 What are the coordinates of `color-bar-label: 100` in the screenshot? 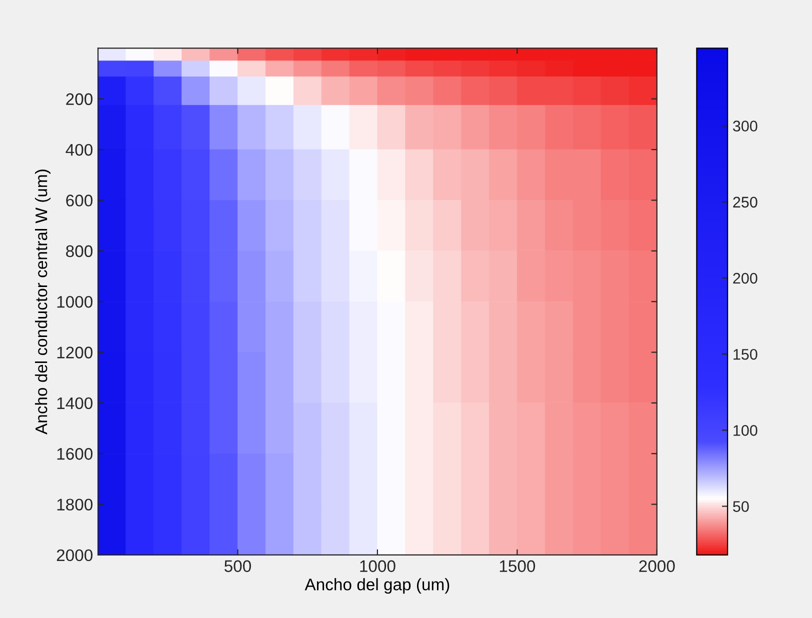 It's located at (746, 430).